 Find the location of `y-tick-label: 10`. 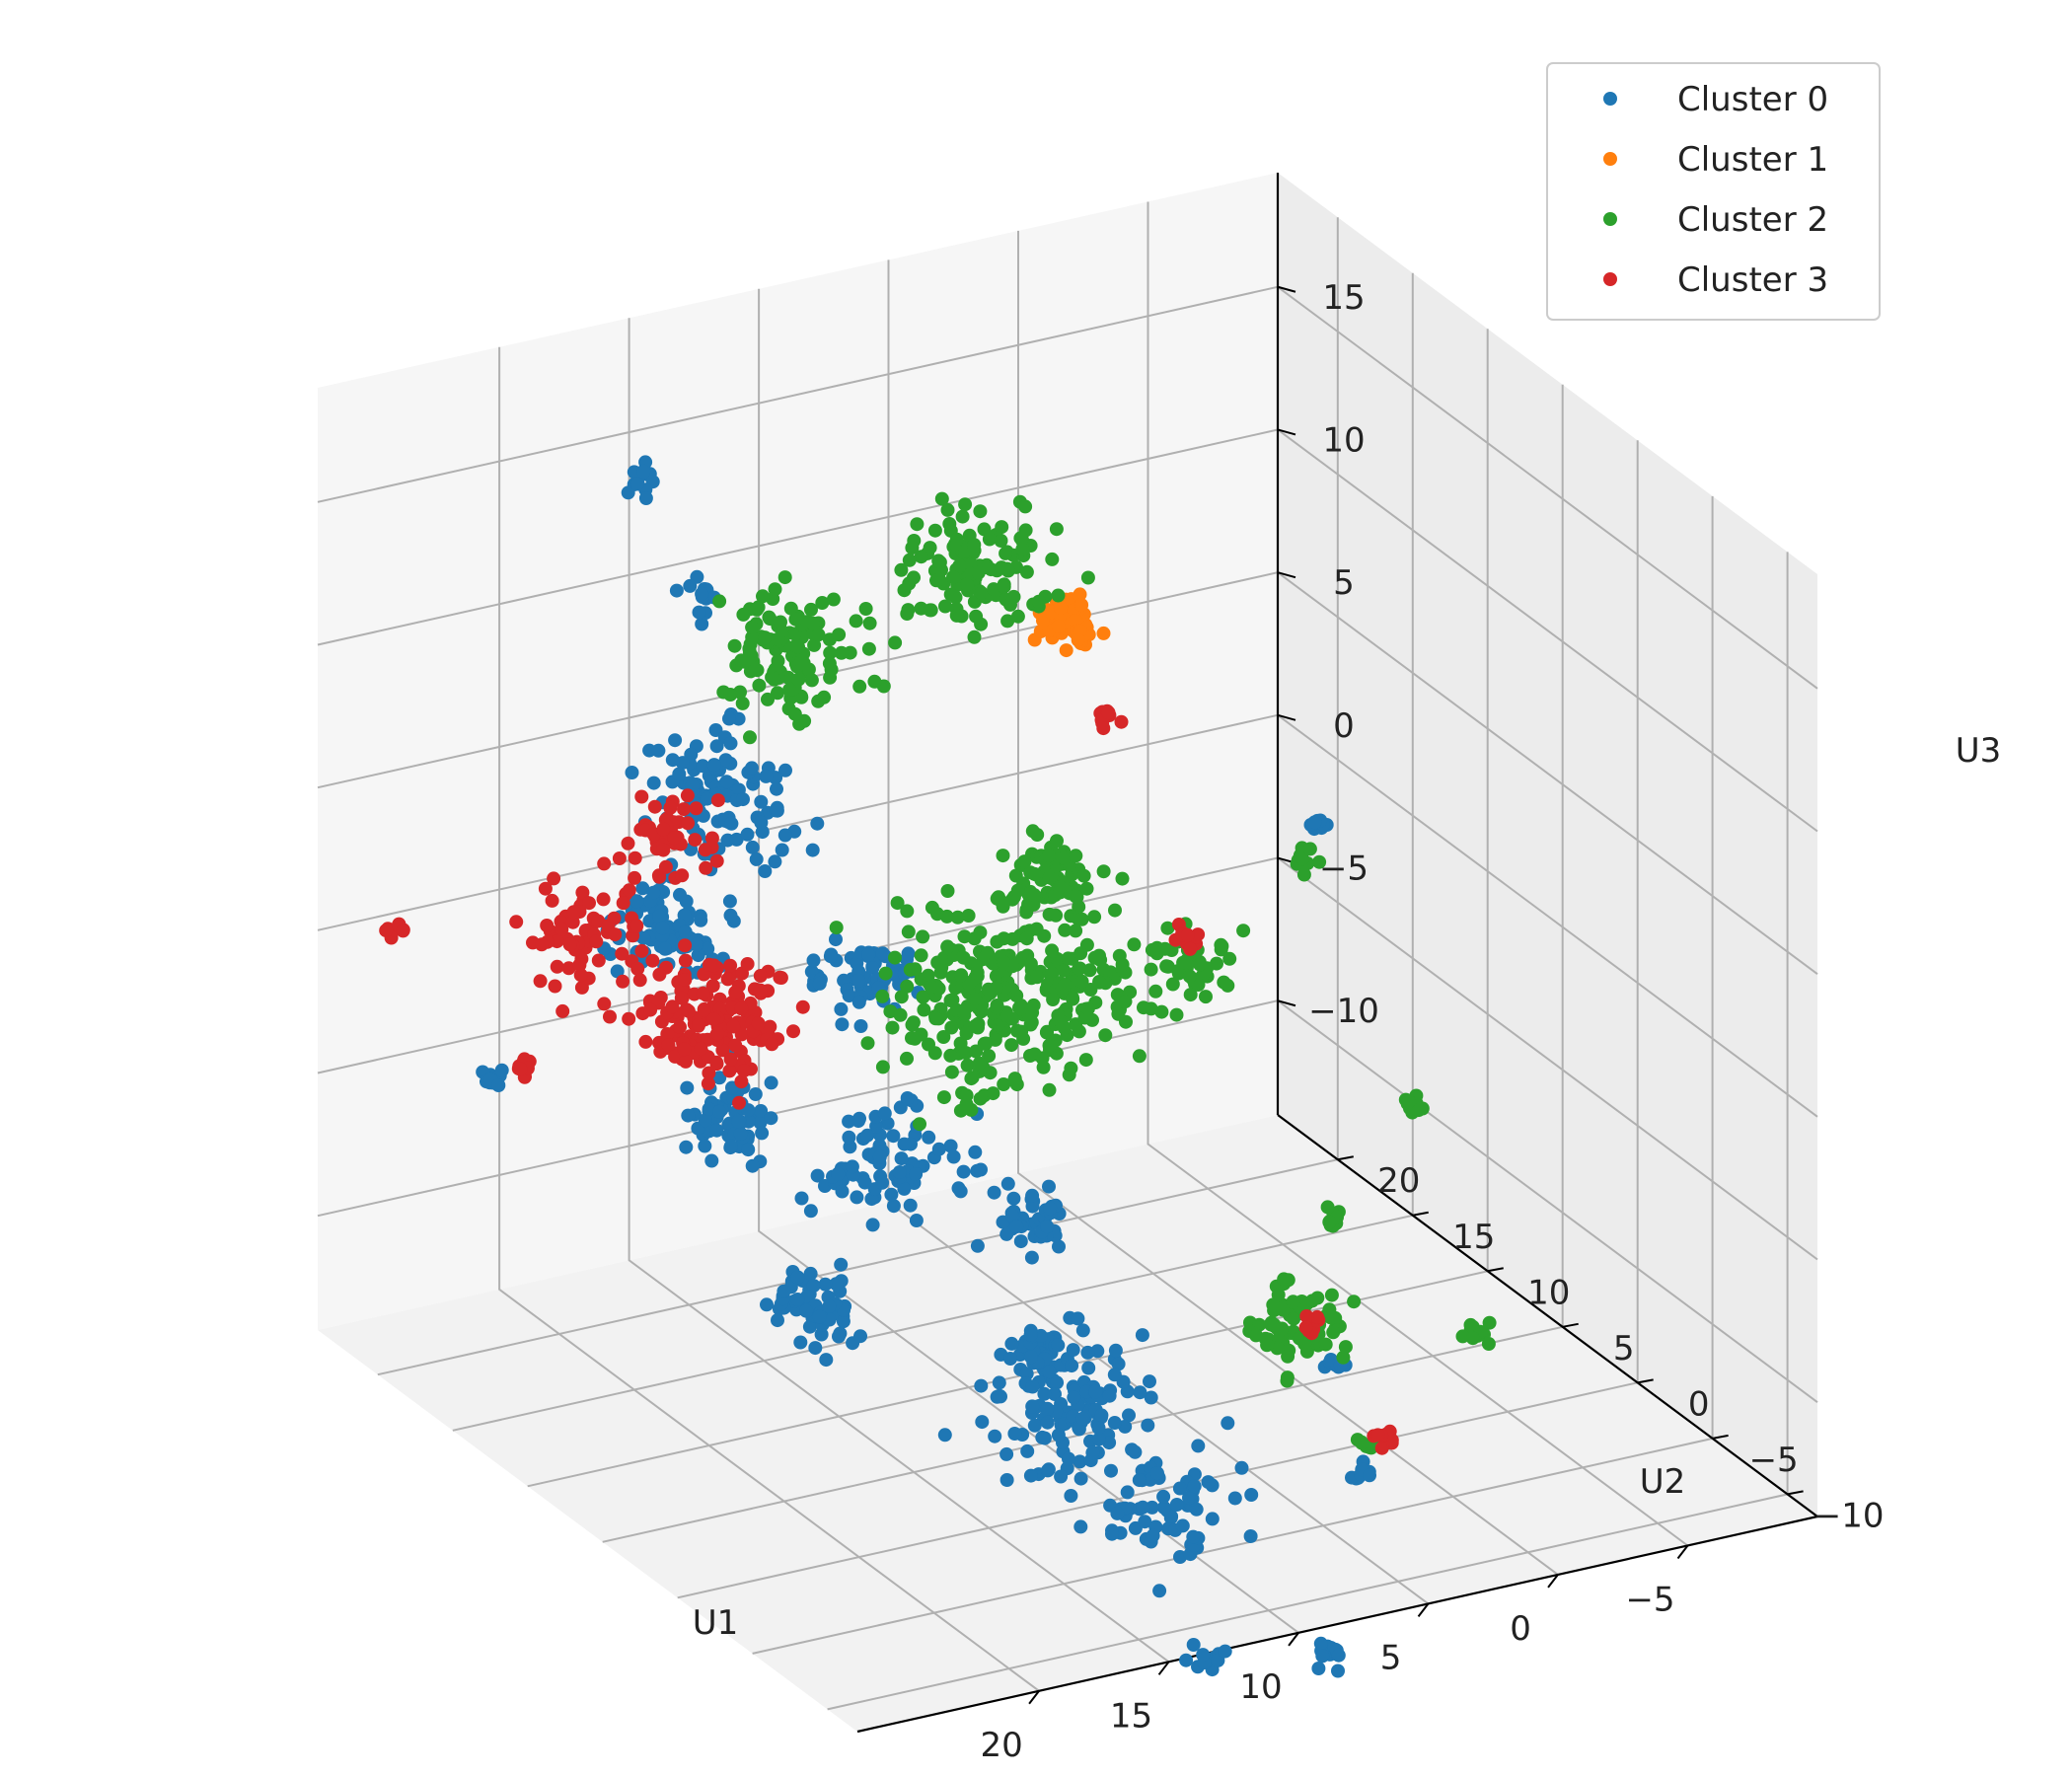

y-tick-label: 10 is located at coordinates (1549, 1292).